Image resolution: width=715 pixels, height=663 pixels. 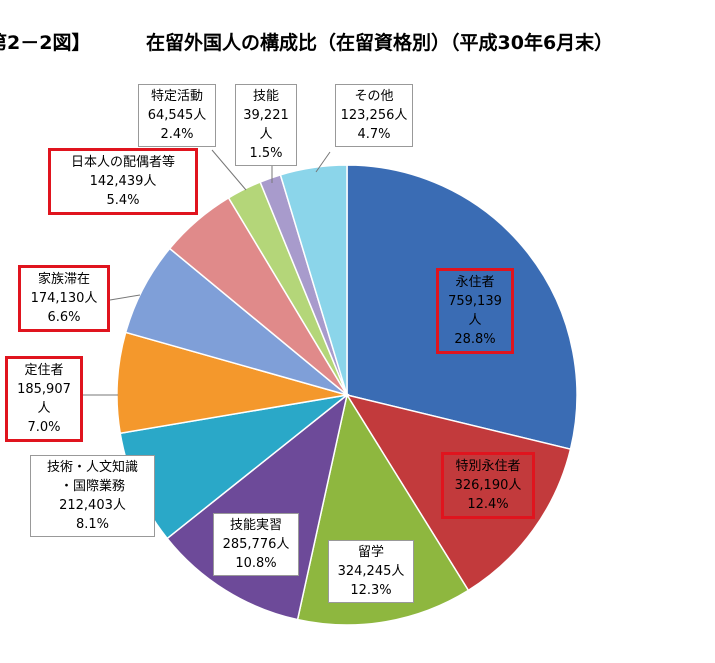 What do you see at coordinates (92, 477) in the screenshot?
I see `category-label: 技術・人文知識 ・国際業務` at bounding box center [92, 477].